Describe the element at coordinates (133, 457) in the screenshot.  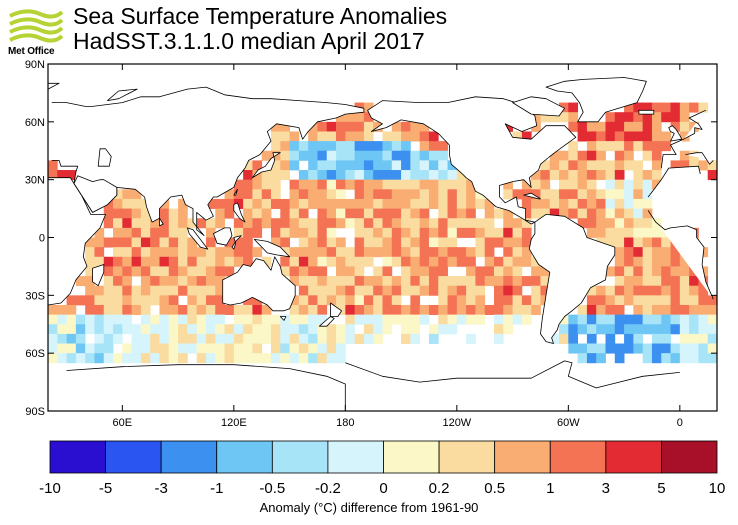
I see `colorbar-swatch` at that location.